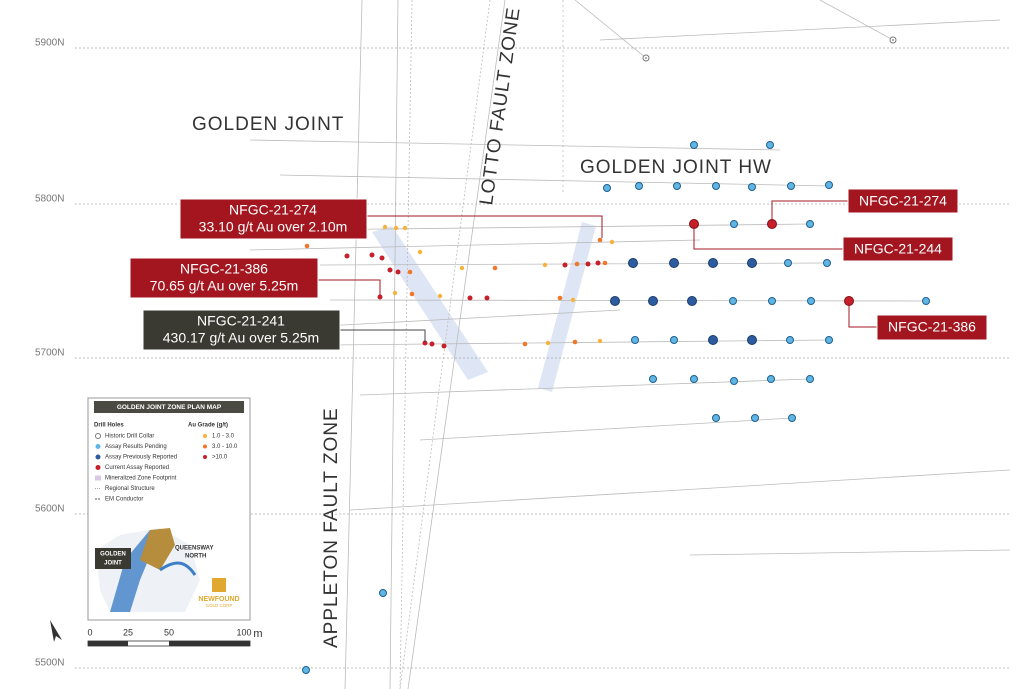 The width and height of the screenshot is (1024, 689). I want to click on northing-label: 5500N, so click(49, 663).